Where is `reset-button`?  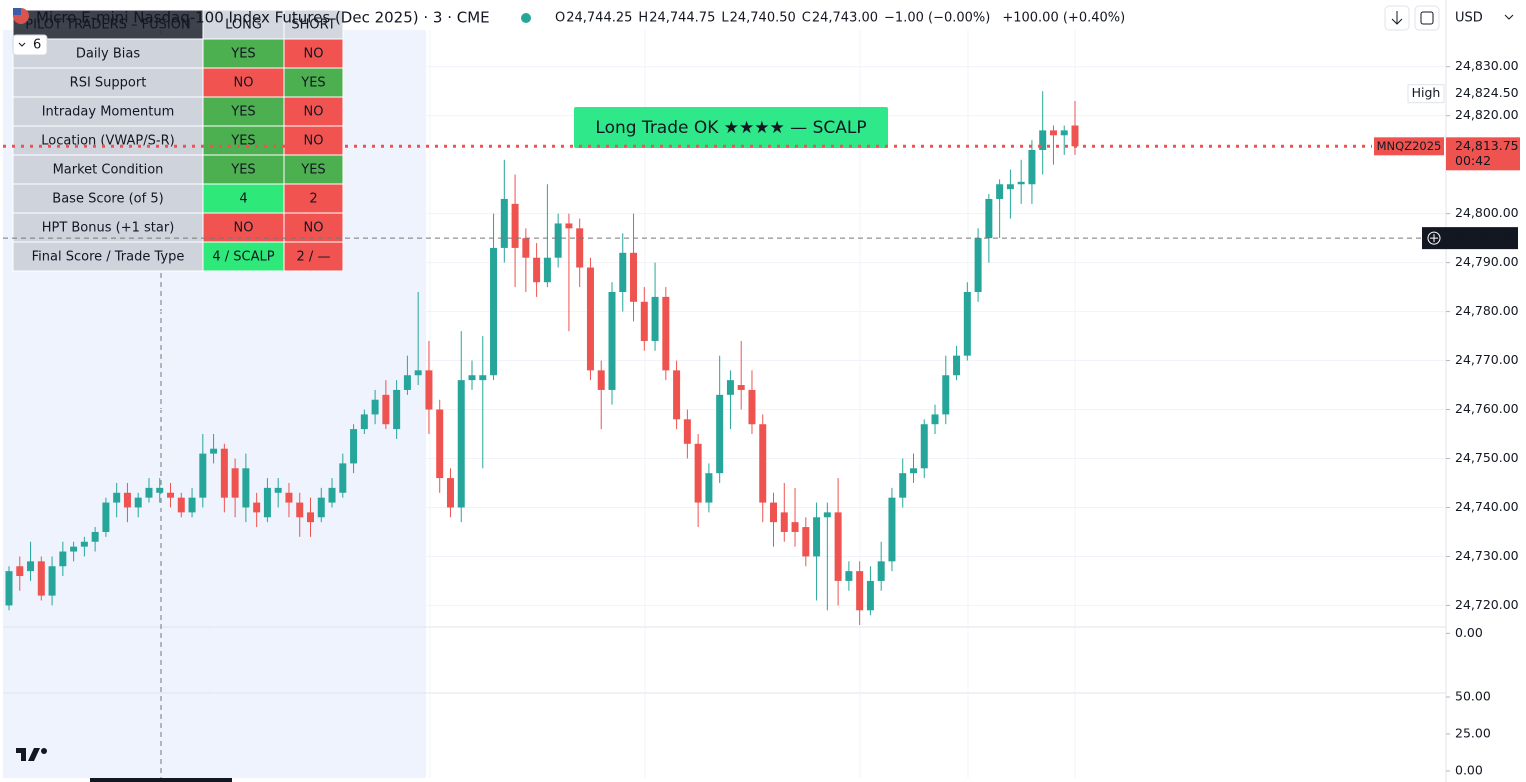
reset-button is located at coordinates (1427, 18).